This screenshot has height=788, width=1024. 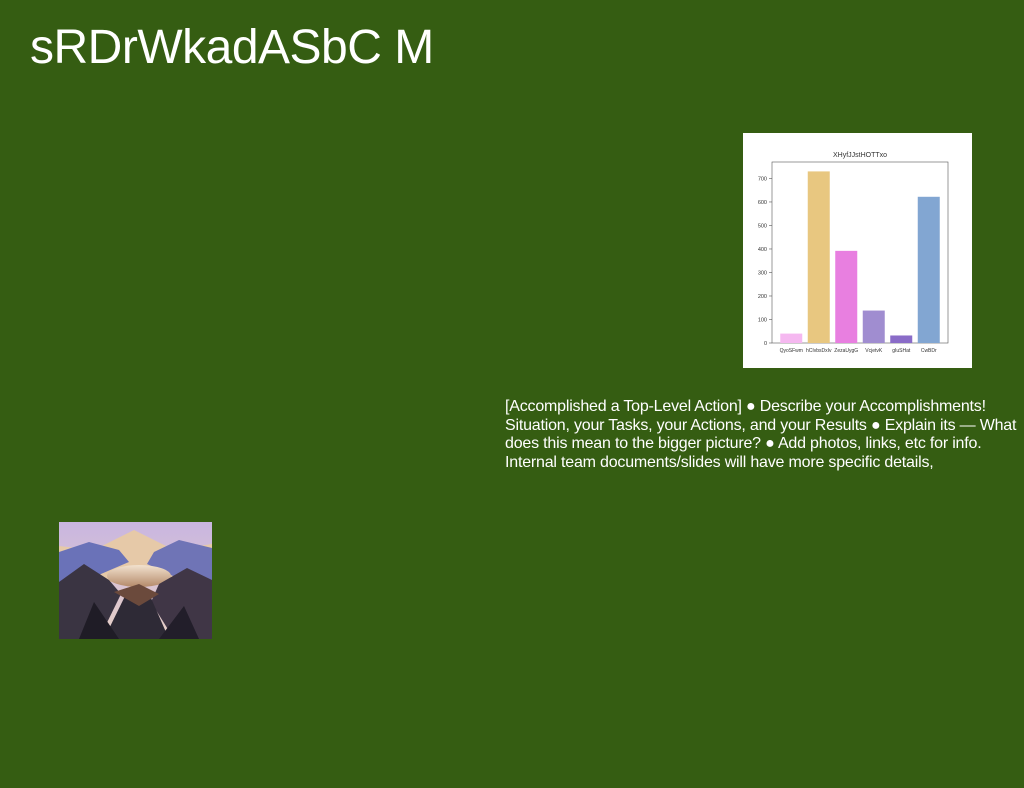 I want to click on y-tick-label: 0, so click(x=765, y=344).